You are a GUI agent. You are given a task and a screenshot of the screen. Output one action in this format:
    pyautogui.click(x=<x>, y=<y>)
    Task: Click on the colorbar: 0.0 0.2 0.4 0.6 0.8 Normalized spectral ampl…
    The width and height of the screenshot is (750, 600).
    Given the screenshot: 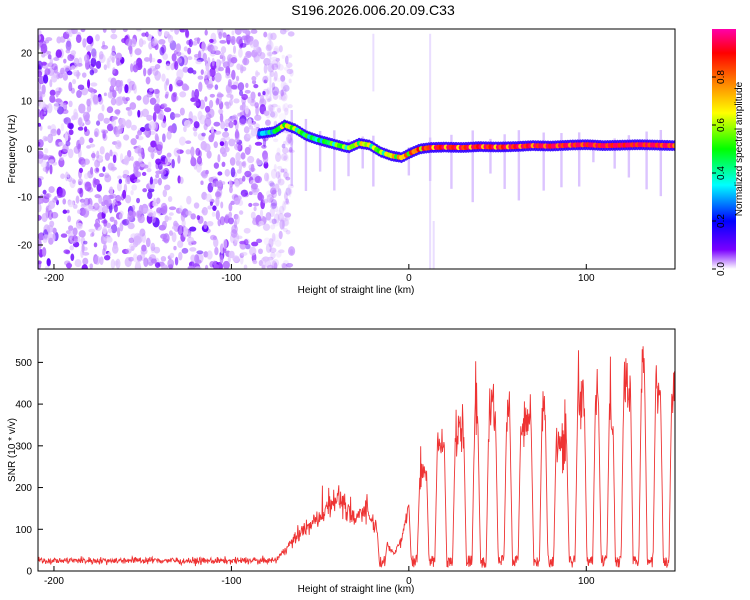 What is the action you would take?
    pyautogui.click(x=728, y=152)
    